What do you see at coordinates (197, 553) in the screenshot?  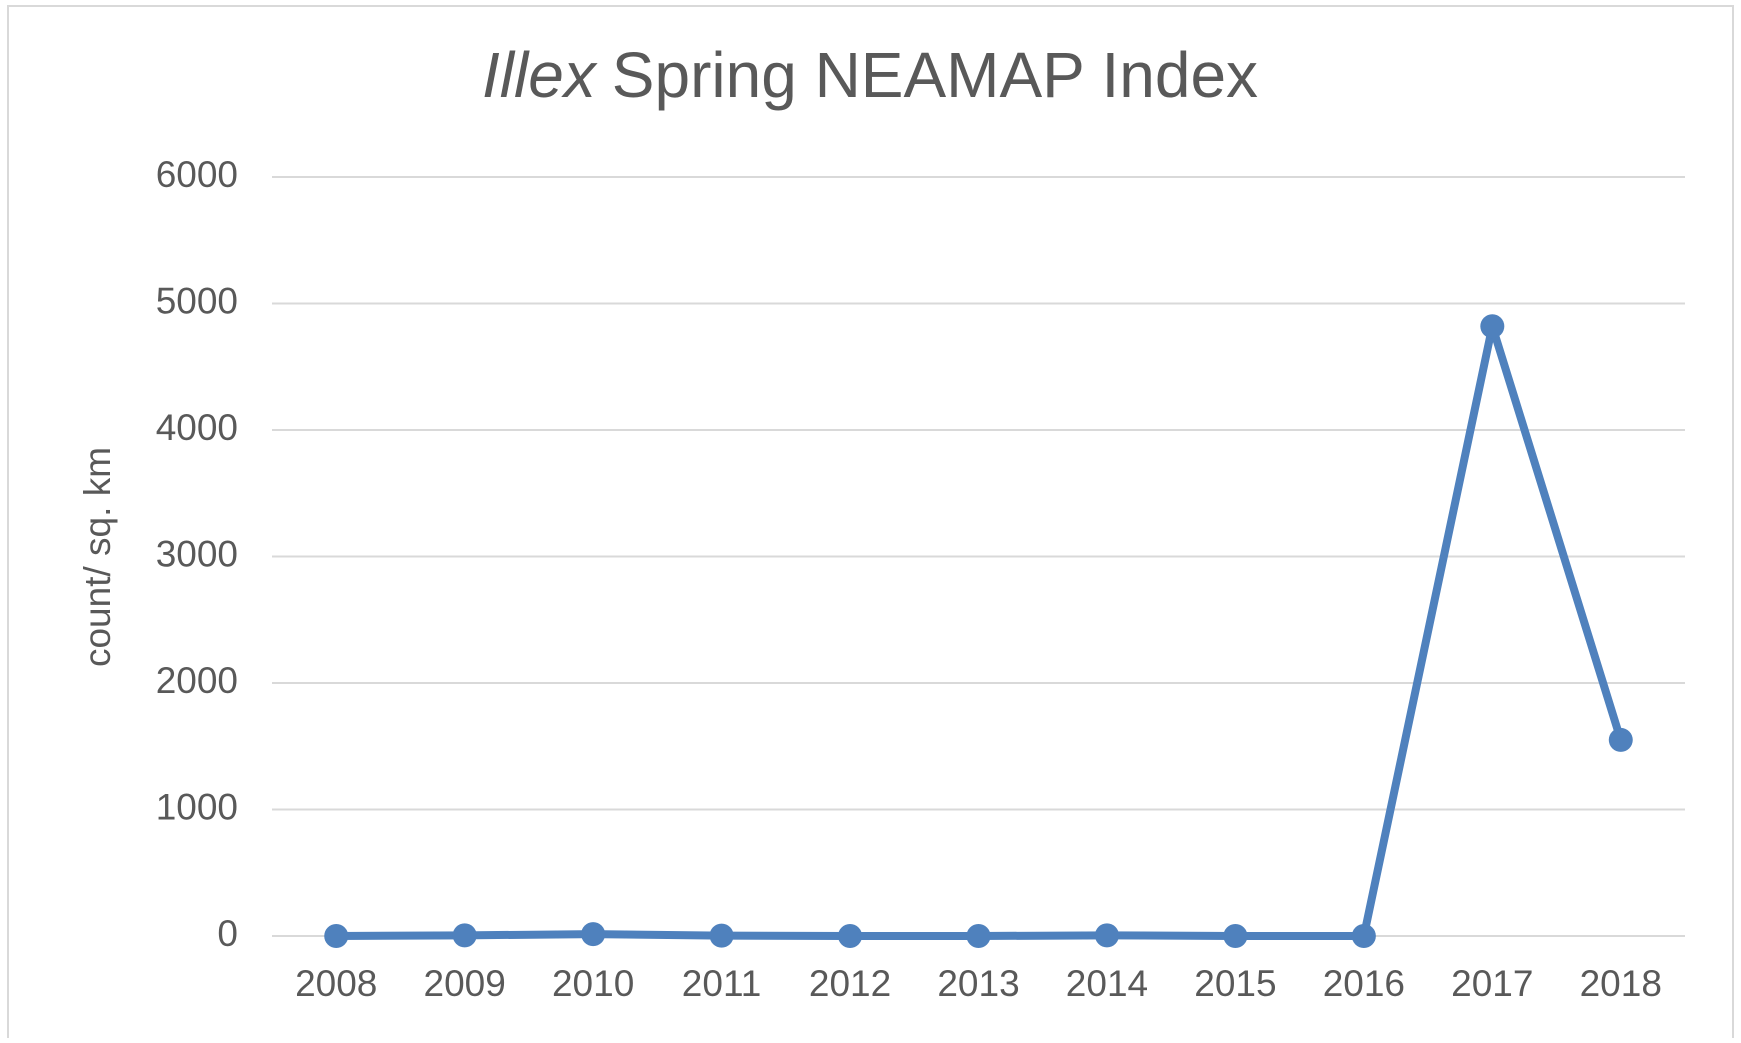 I see `y-tick-label: 3000` at bounding box center [197, 553].